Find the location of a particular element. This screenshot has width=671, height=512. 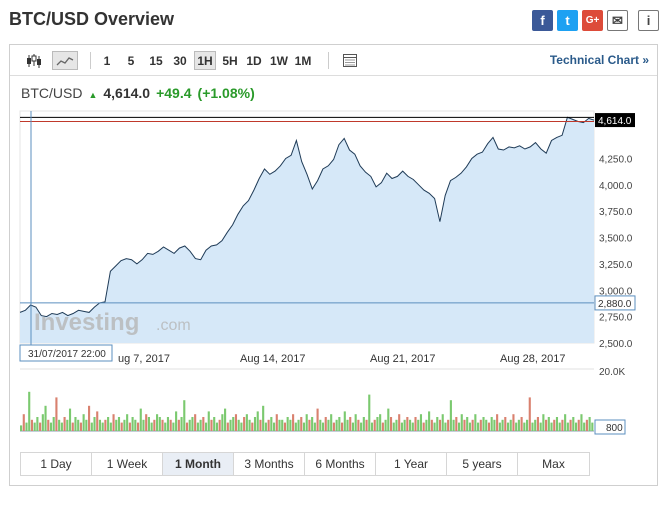

toolbar-divider is located at coordinates (90, 60).